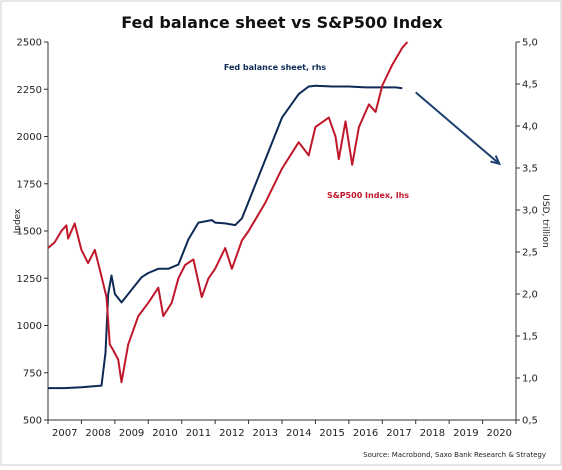  I want to click on x-tick-label: 2012, so click(231, 433).